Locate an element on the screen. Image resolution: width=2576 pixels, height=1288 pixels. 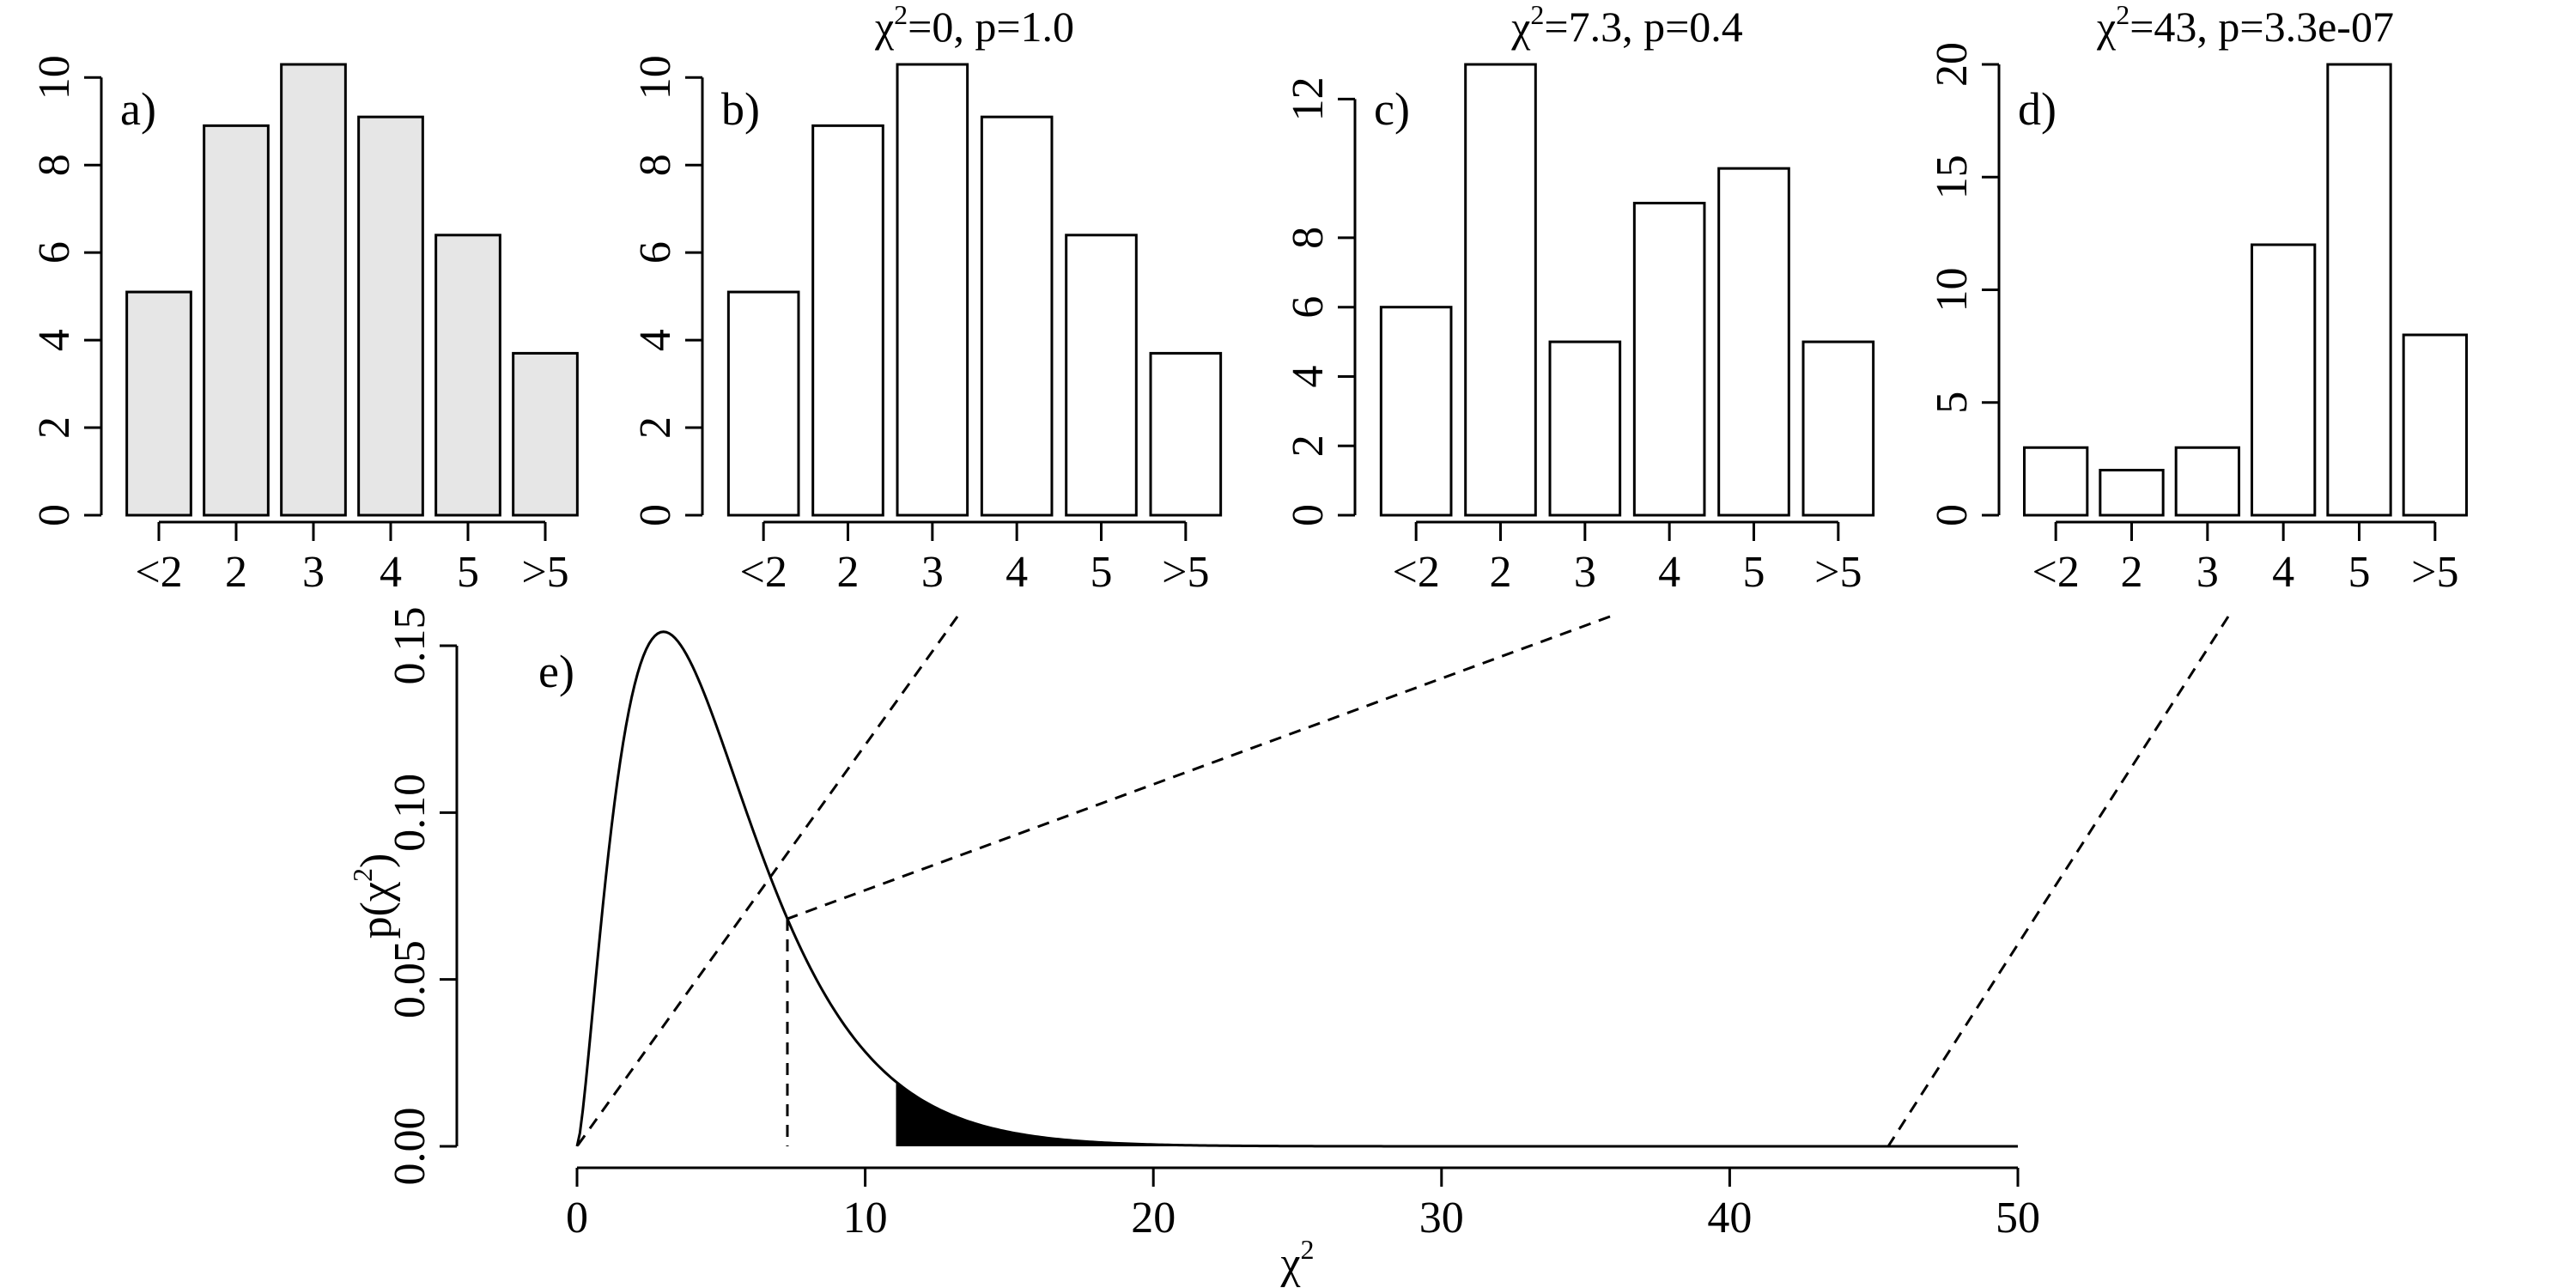
panel-label: d) is located at coordinates (2038, 109).